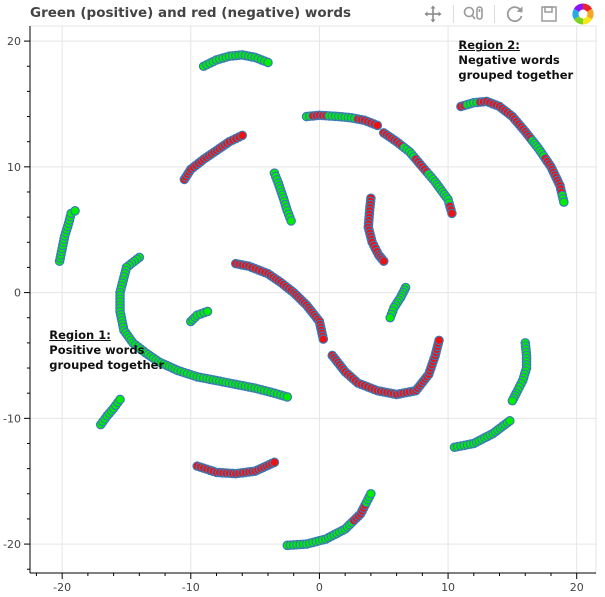 Image resolution: width=605 pixels, height=597 pixels. I want to click on wheel-zoom-tool, so click(474, 14).